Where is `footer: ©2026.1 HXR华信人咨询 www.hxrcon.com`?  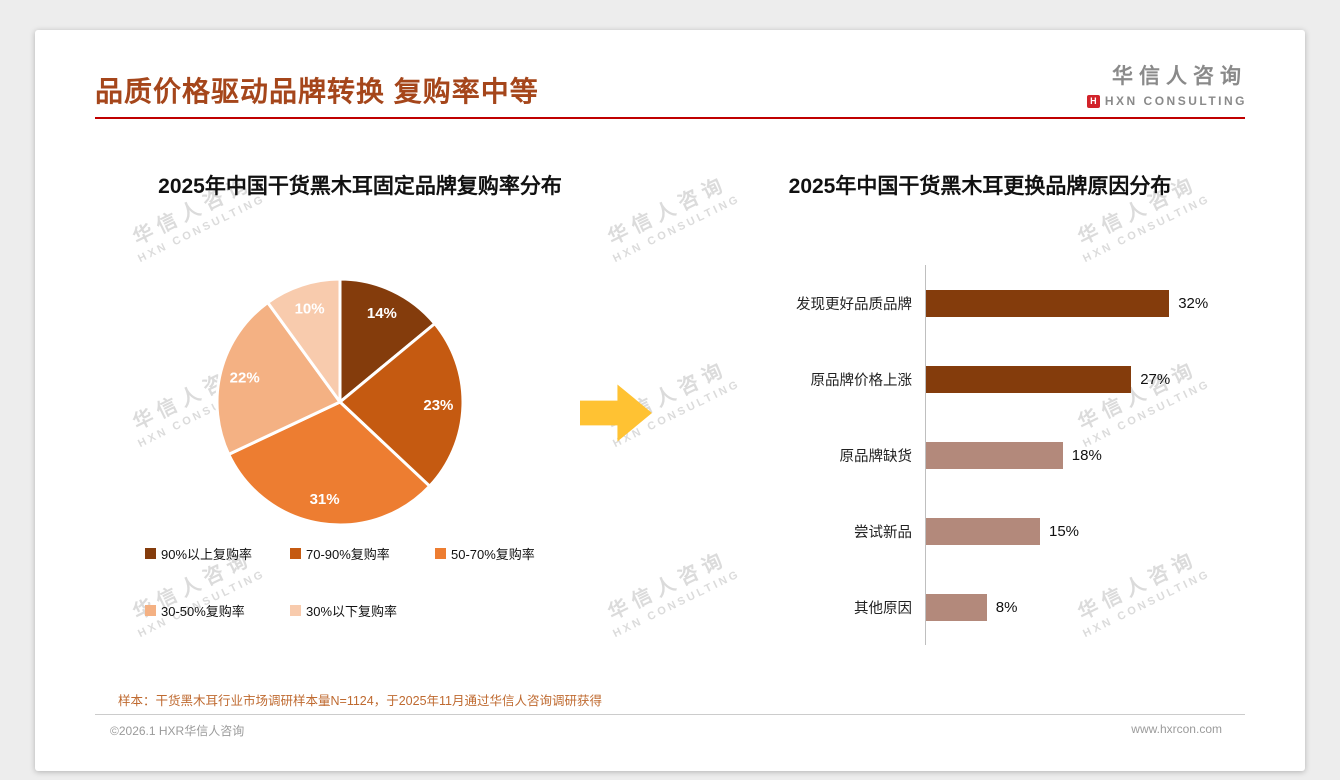
footer: ©2026.1 HXR华信人咨询 www.hxrcon.com is located at coordinates (670, 730).